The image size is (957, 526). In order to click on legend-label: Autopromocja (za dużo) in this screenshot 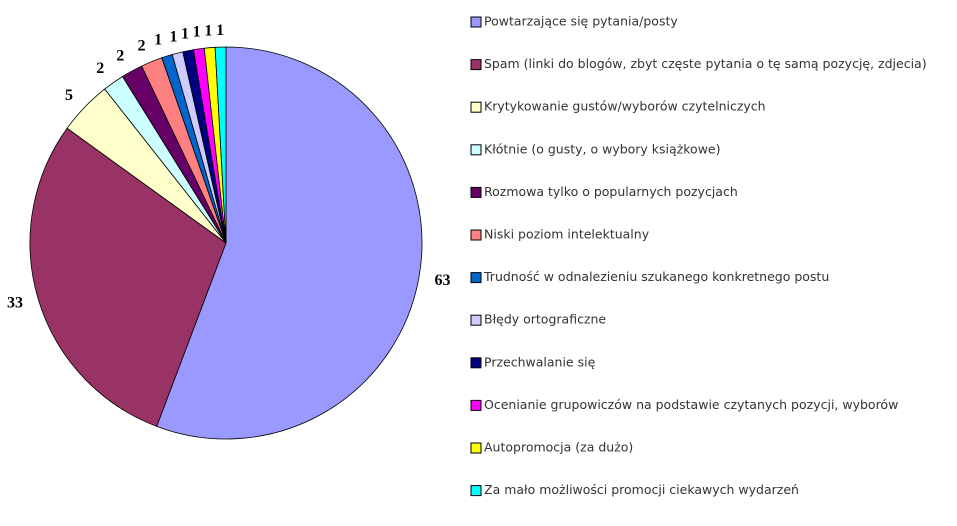, I will do `click(558, 447)`.